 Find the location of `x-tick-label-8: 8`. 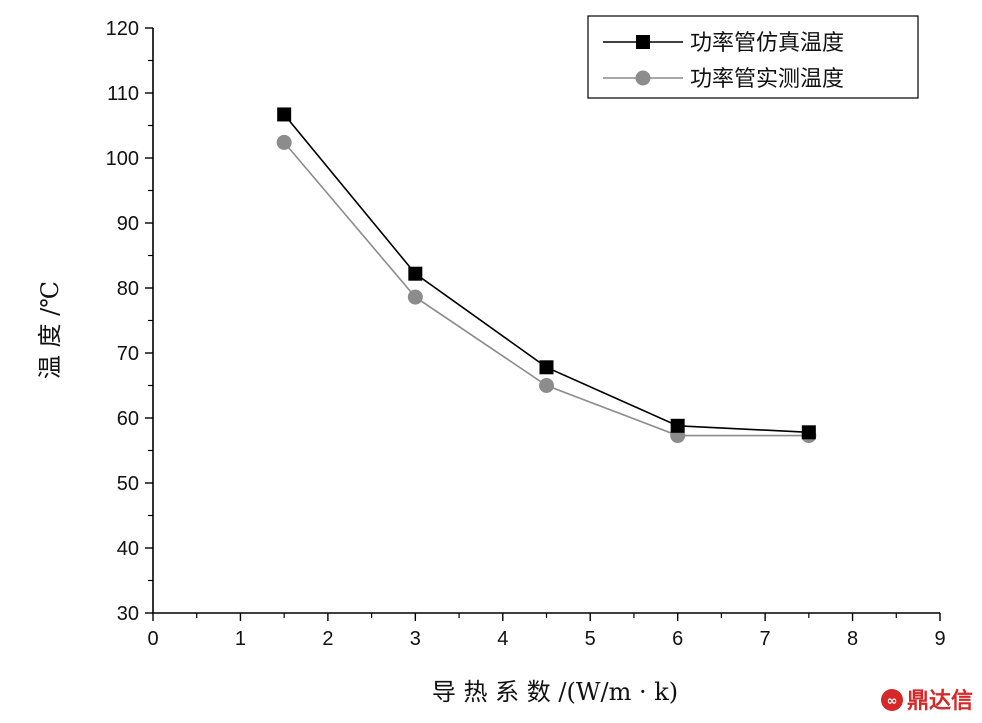

x-tick-label-8: 8 is located at coordinates (852, 639).